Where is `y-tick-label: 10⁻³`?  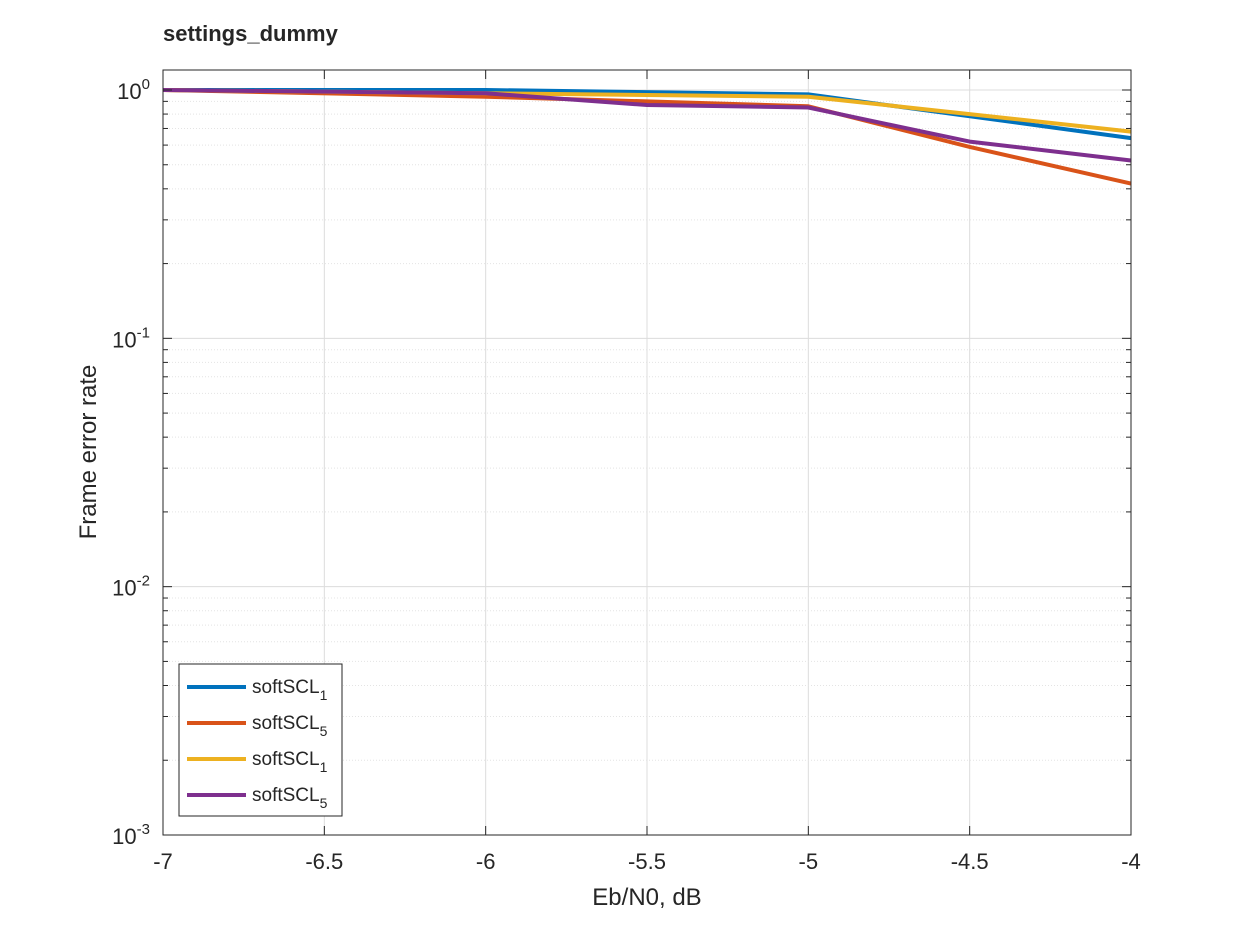
y-tick-label: 10⁻³ is located at coordinates (131, 835).